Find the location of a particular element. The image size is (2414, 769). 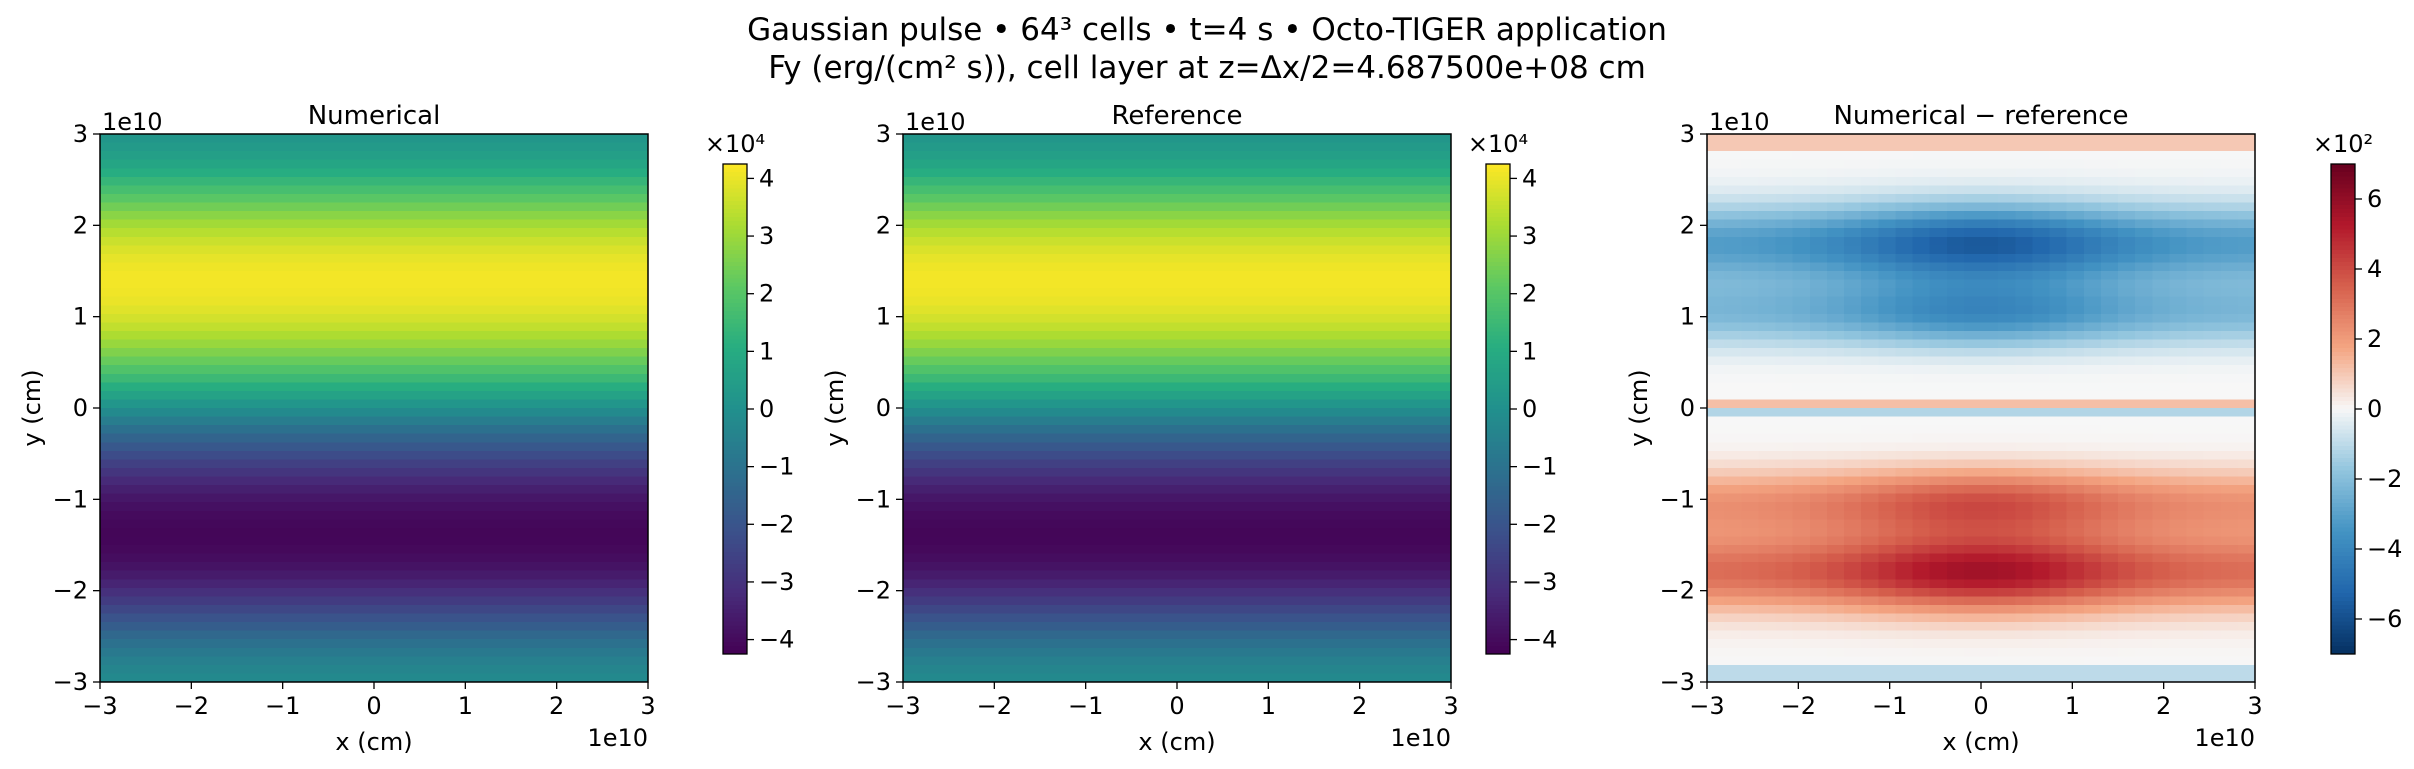

x-tick-label: −3 is located at coordinates (99, 706).